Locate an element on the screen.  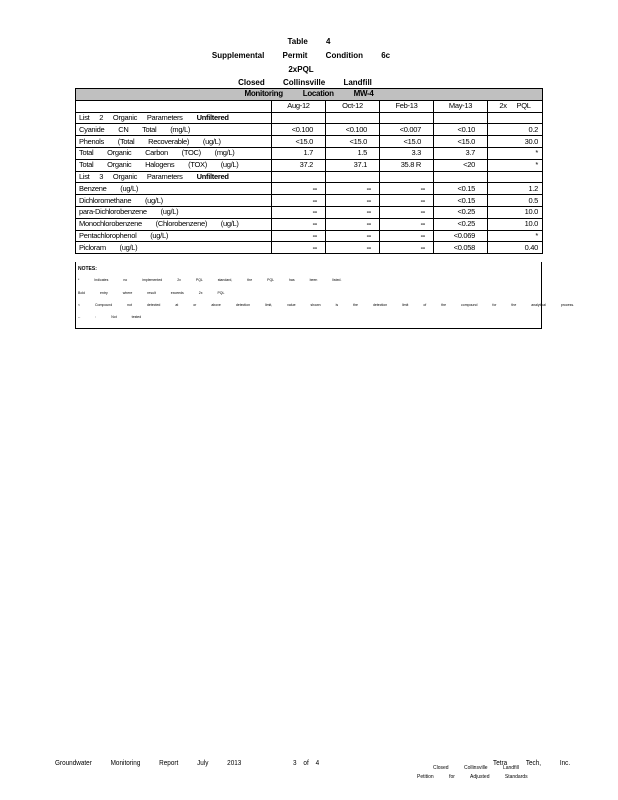
column-header: Oct-12 is located at coordinates (352, 106).